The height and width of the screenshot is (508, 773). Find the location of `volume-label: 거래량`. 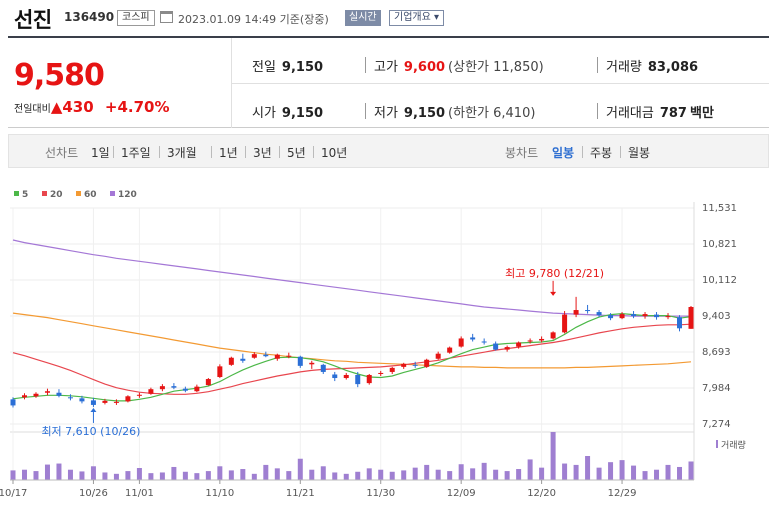

volume-label: 거래량 is located at coordinates (624, 67).